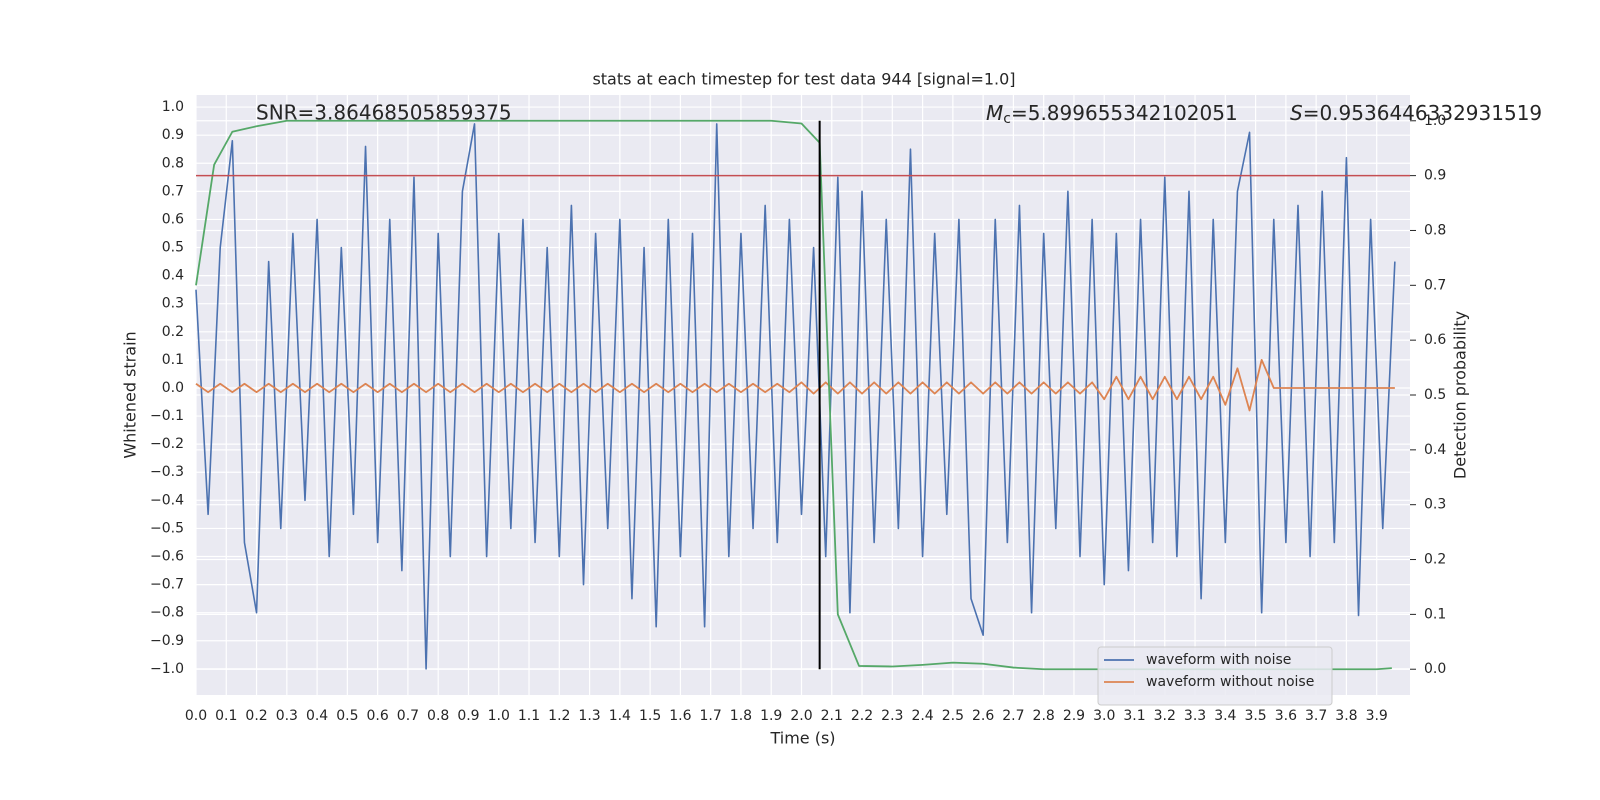  What do you see at coordinates (384, 113) in the screenshot?
I see `snr-annotation: SNR=3.86468505859375` at bounding box center [384, 113].